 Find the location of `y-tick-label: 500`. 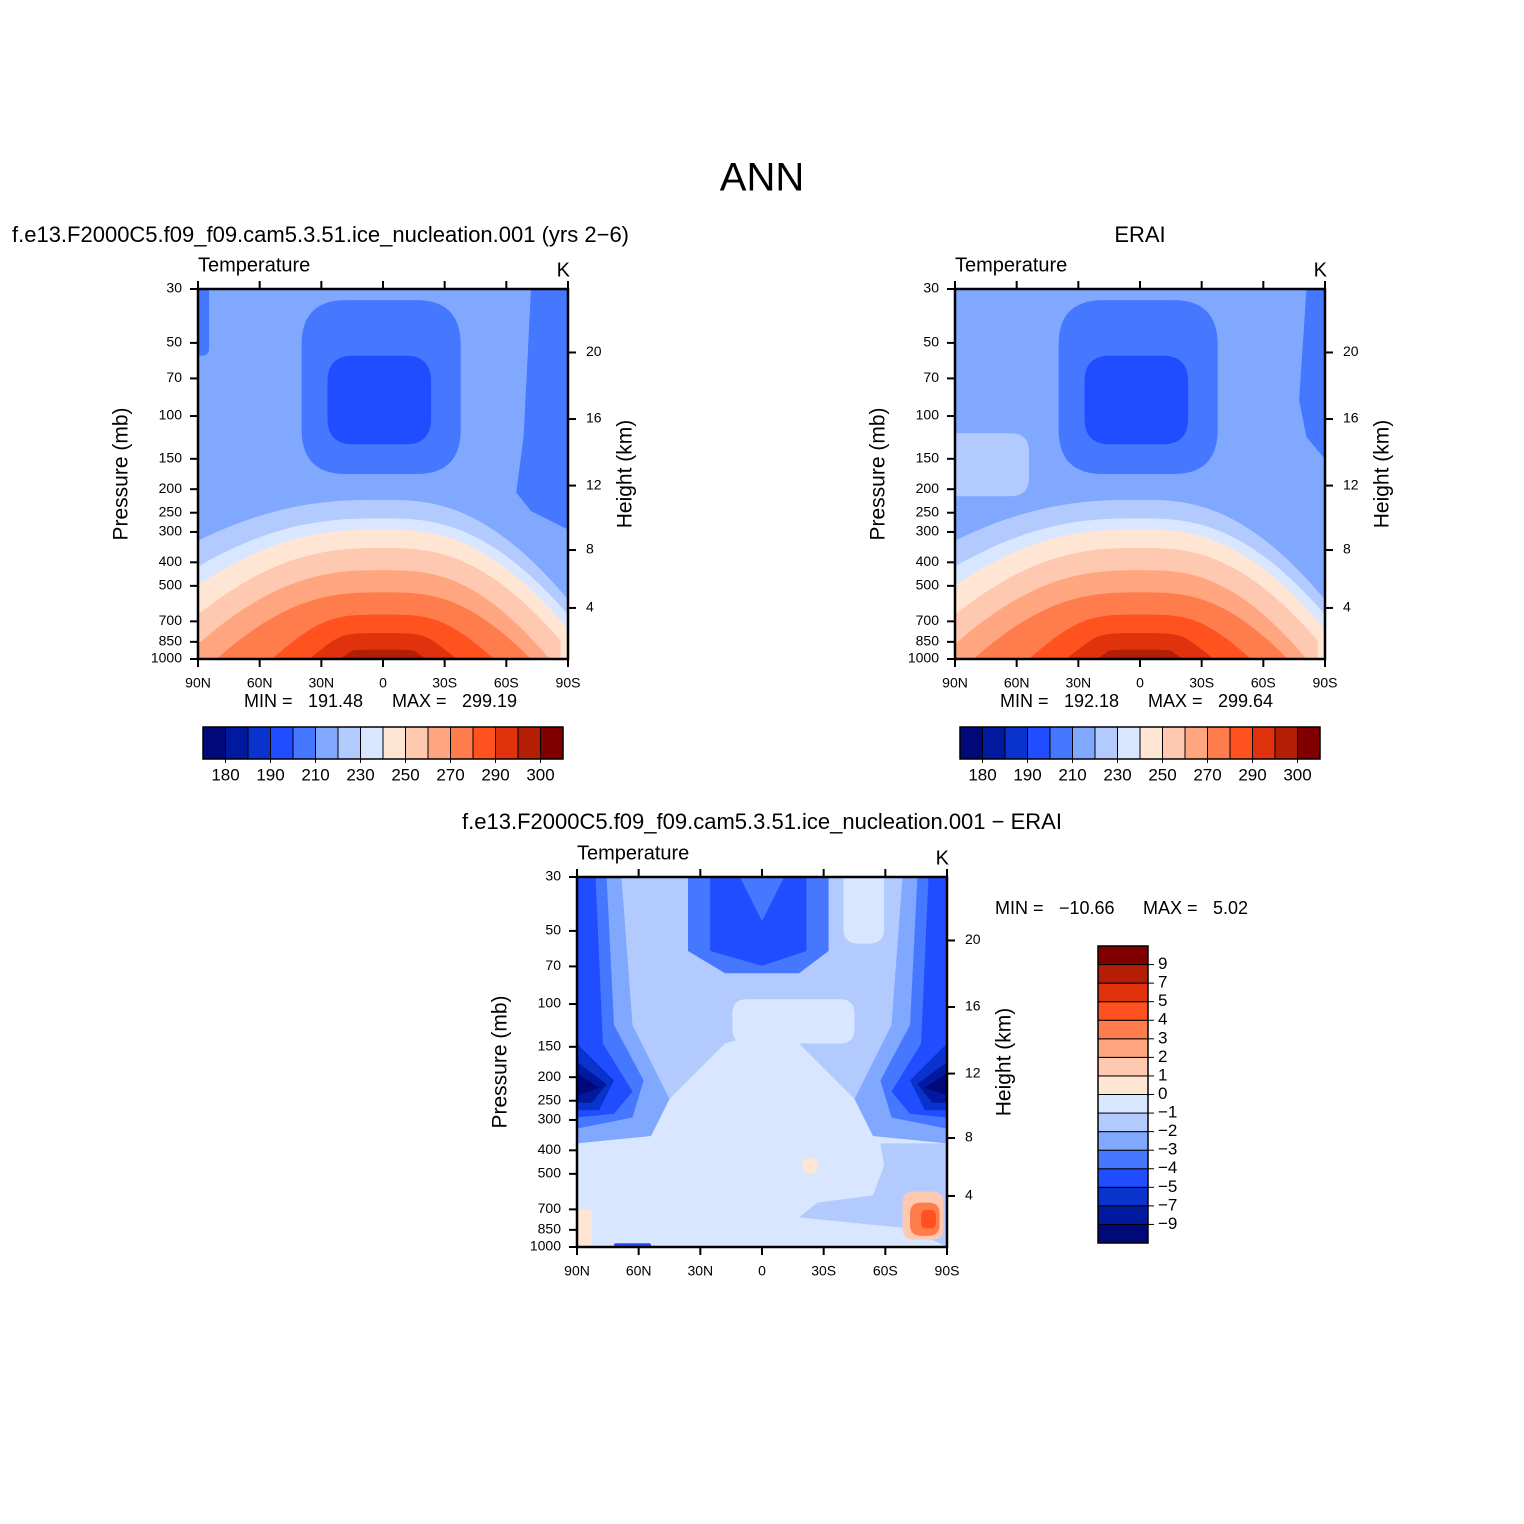

y-tick-label: 500 is located at coordinates (928, 585).